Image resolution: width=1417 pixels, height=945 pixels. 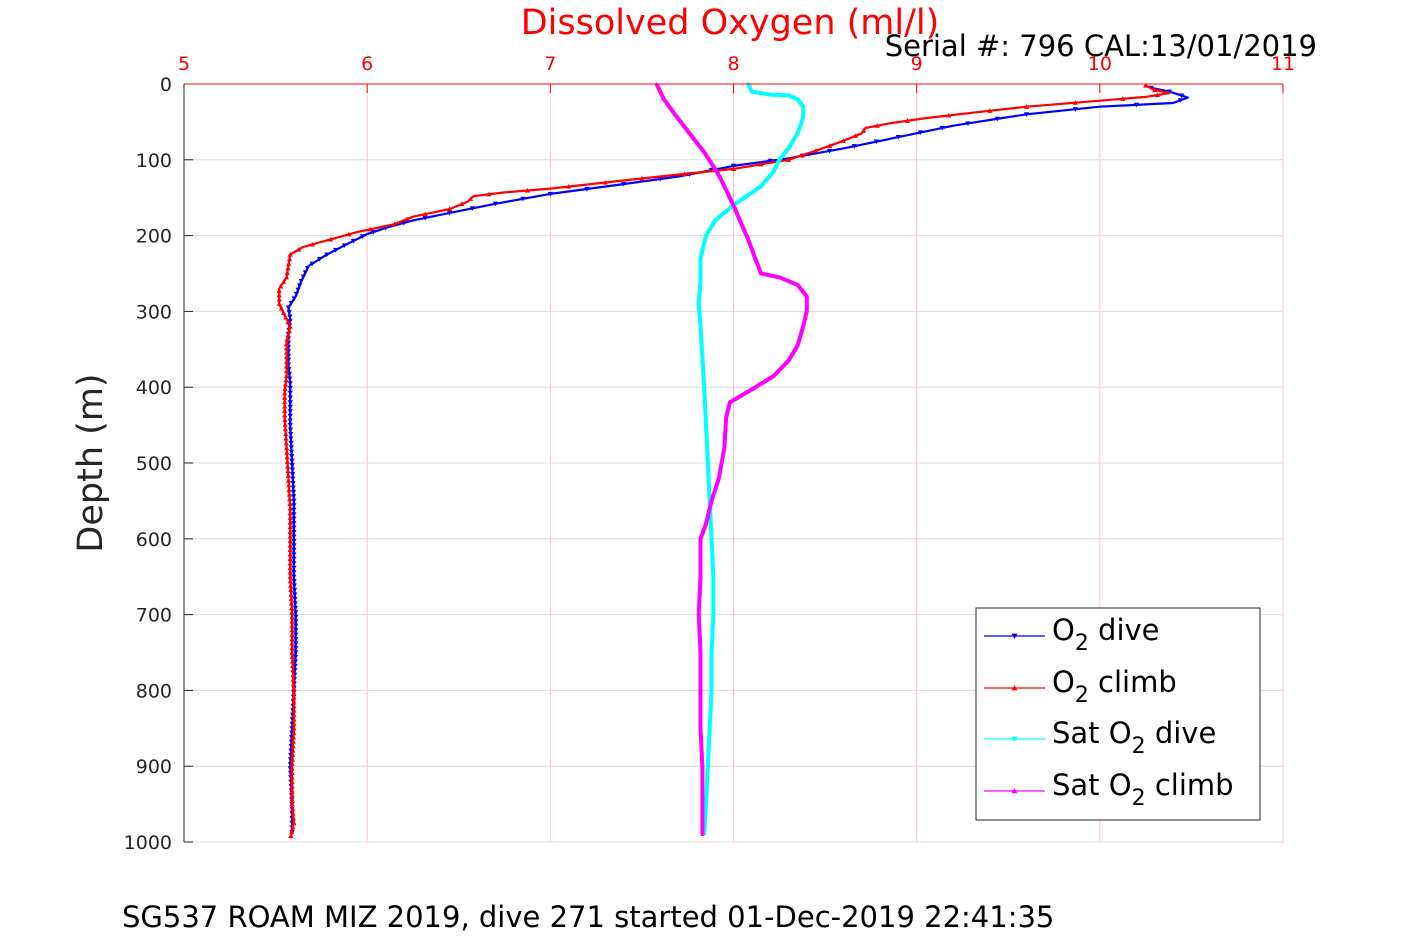 I want to click on legend-entry: O2 dive, so click(x=1072, y=634).